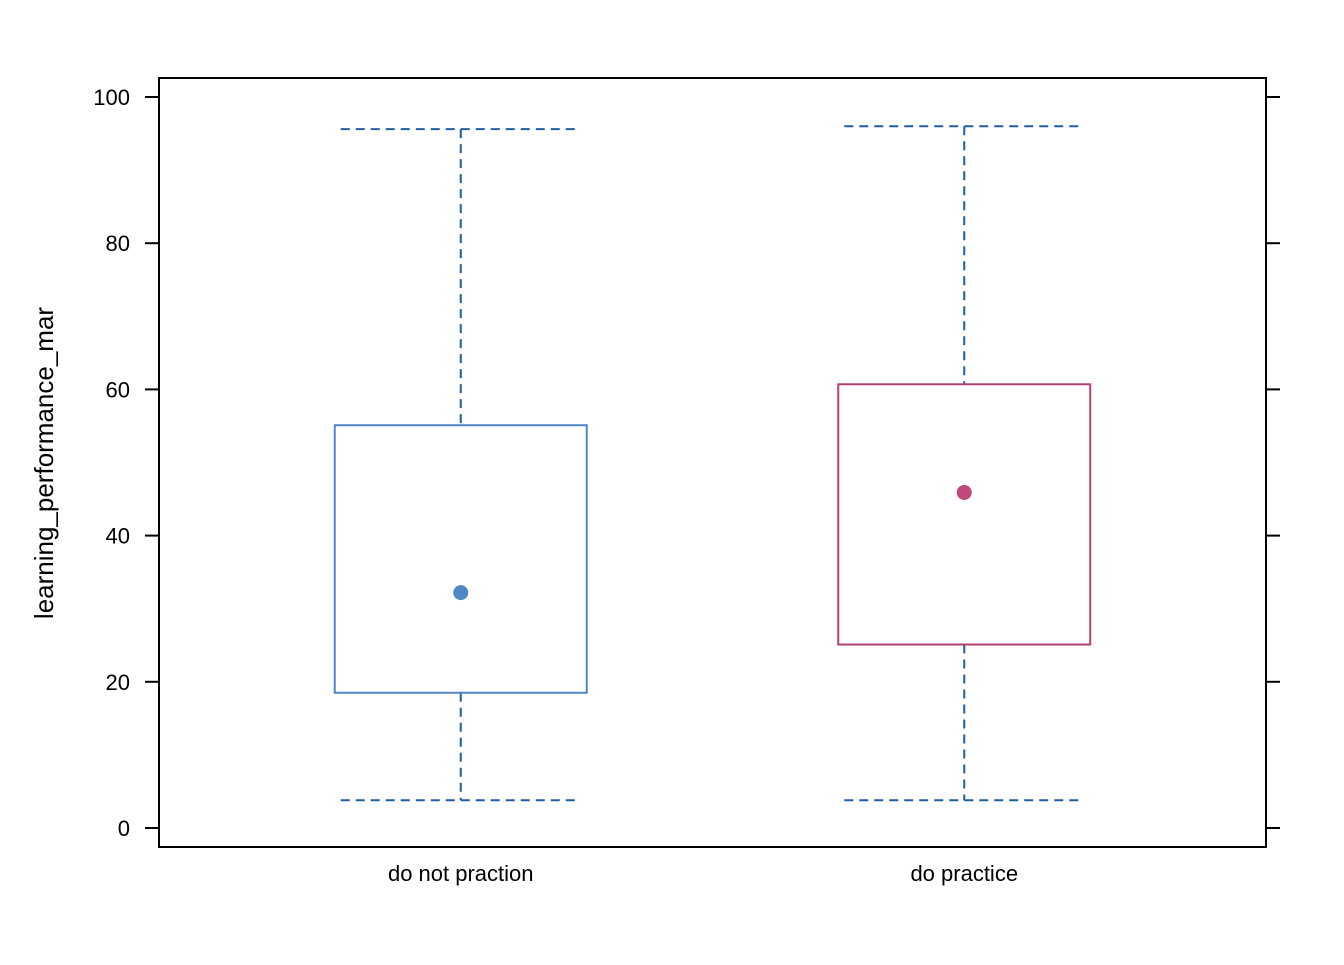 Image resolution: width=1344 pixels, height=965 pixels. I want to click on x-category-label: do not praction, so click(461, 873).